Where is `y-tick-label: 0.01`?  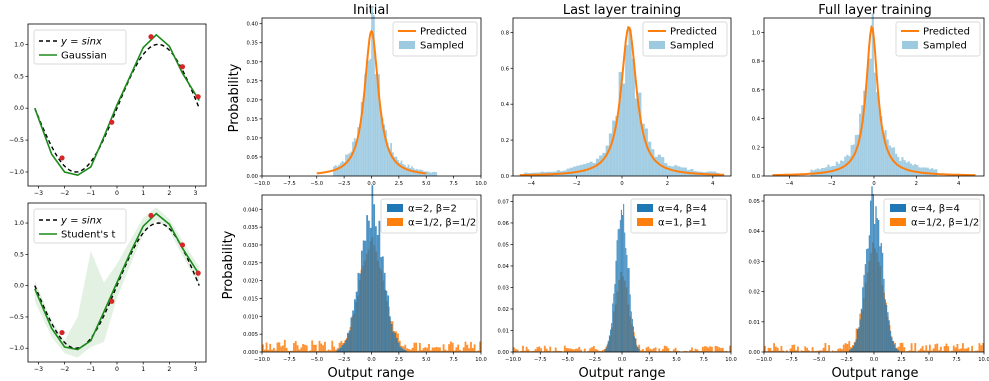
y-tick-label: 0.01 is located at coordinates (754, 323).